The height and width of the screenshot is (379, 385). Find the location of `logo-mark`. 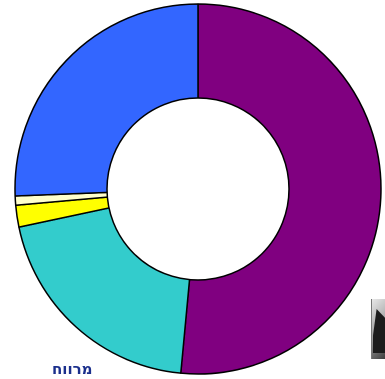

logo-mark is located at coordinates (379, 331).